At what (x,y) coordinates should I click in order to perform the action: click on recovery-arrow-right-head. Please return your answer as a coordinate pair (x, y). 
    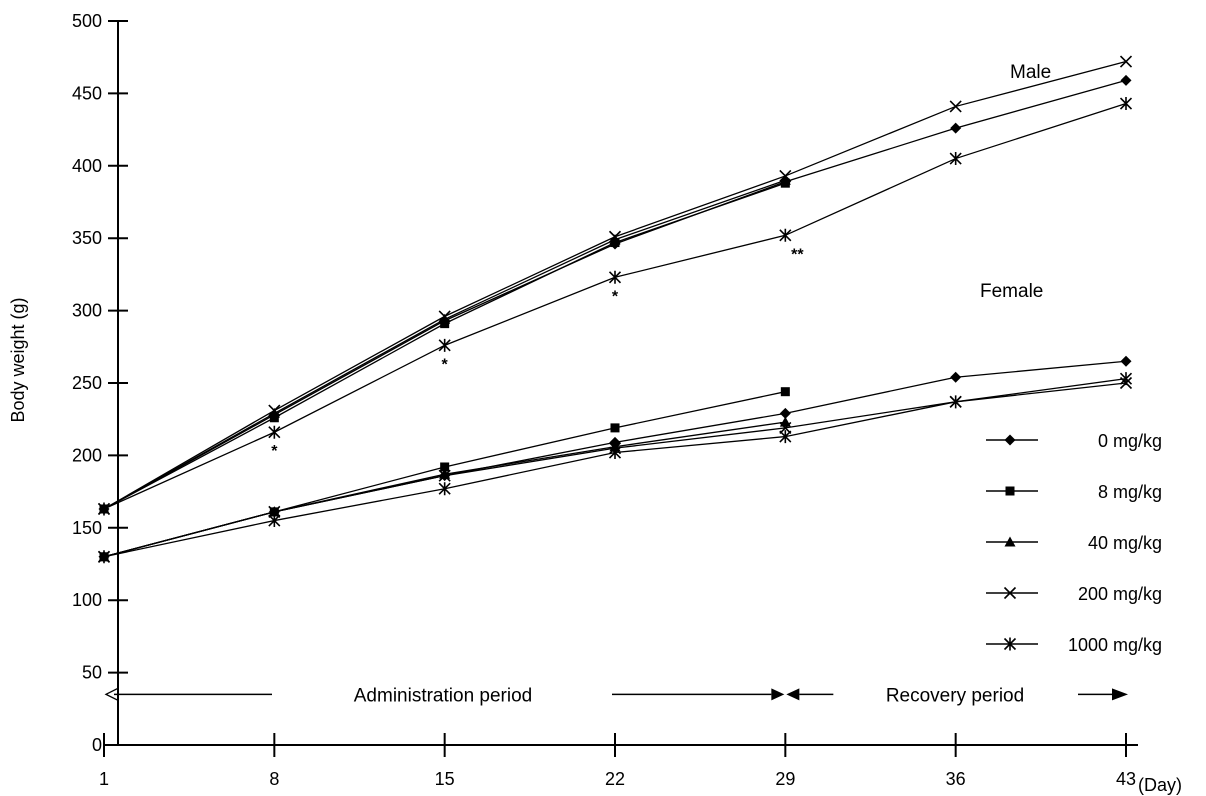
    Looking at the image, I should click on (1120, 694).